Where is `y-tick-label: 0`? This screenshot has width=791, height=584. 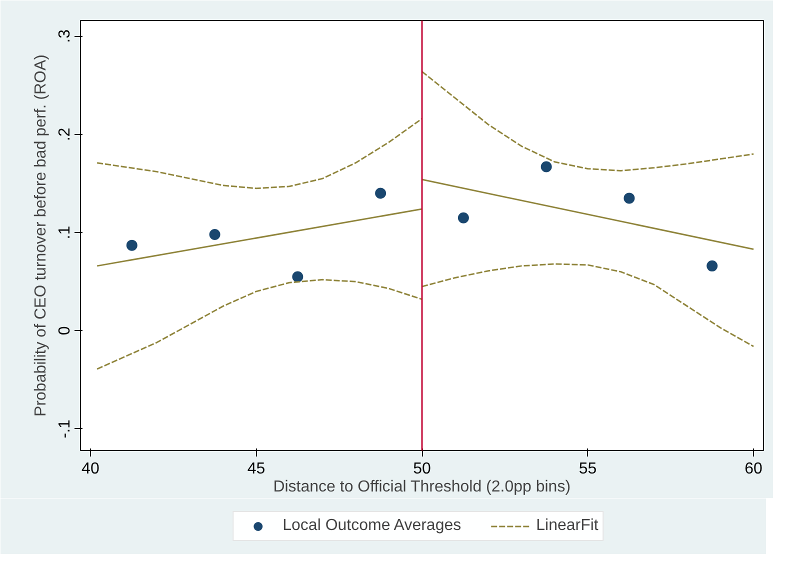 y-tick-label: 0 is located at coordinates (65, 331).